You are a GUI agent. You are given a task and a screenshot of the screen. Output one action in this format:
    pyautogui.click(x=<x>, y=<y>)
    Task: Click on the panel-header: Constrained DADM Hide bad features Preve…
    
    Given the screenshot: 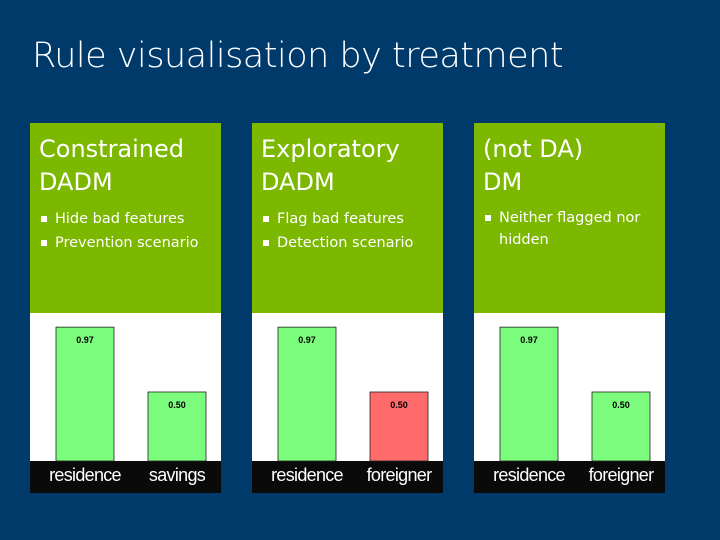 What is the action you would take?
    pyautogui.click(x=125, y=218)
    